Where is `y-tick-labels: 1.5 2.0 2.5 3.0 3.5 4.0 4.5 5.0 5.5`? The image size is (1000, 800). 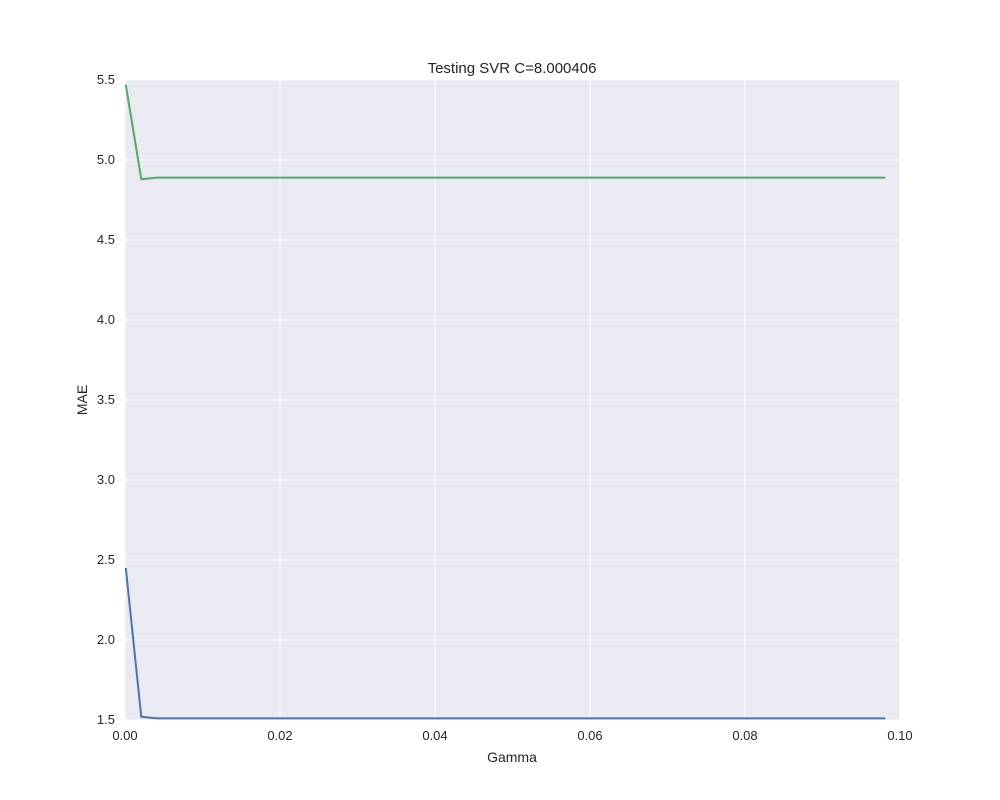
y-tick-labels: 1.5 2.0 2.5 3.0 3.5 4.0 4.5 5.0 5.5 is located at coordinates (106, 399).